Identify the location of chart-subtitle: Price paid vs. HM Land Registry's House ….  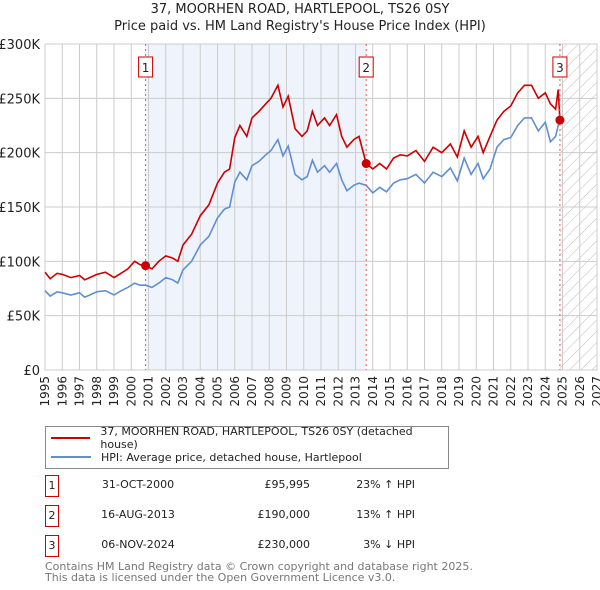
(300, 26).